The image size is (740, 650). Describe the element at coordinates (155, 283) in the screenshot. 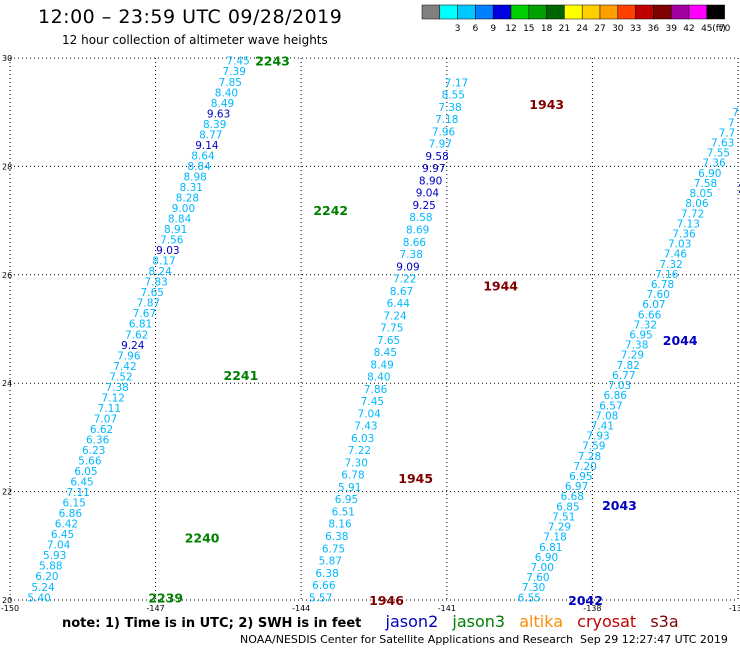

I see `wave-height-value: 7.83` at that location.